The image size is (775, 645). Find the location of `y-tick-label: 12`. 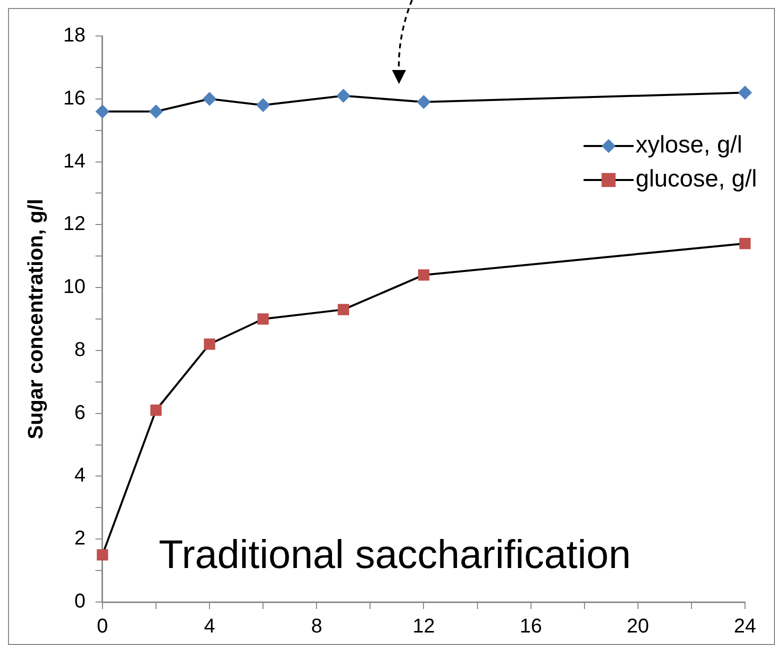

y-tick-label: 12 is located at coordinates (74, 224).